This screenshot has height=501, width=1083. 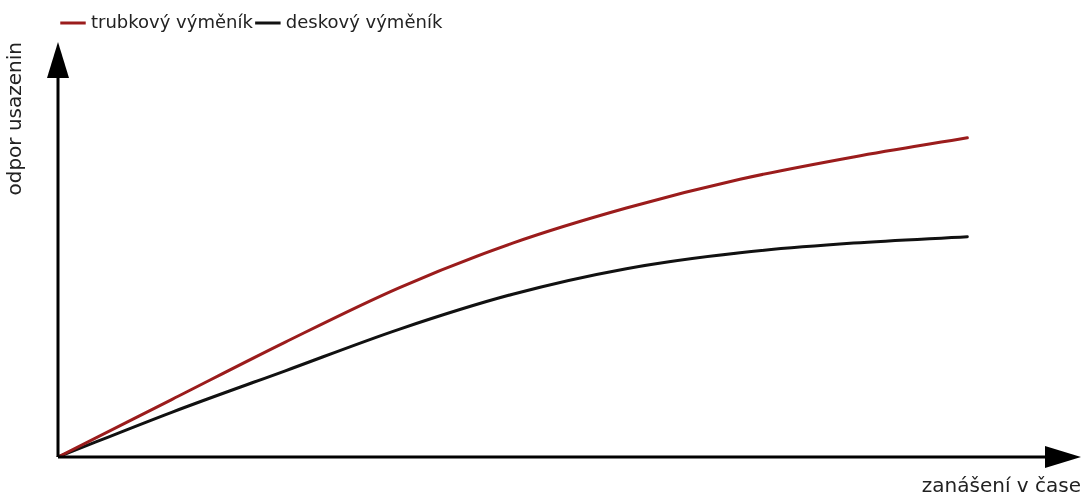 What do you see at coordinates (14, 119) in the screenshot?
I see `y-axis-title: odpor usazenin` at bounding box center [14, 119].